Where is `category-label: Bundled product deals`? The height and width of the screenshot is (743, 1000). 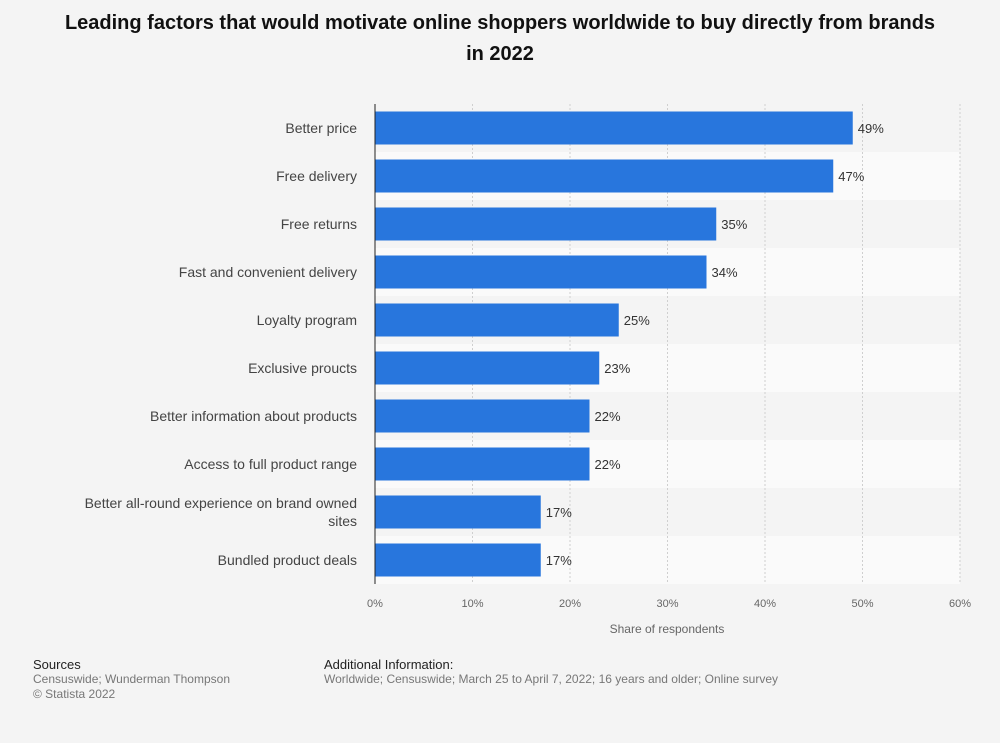
category-label: Bundled product deals is located at coordinates (287, 560).